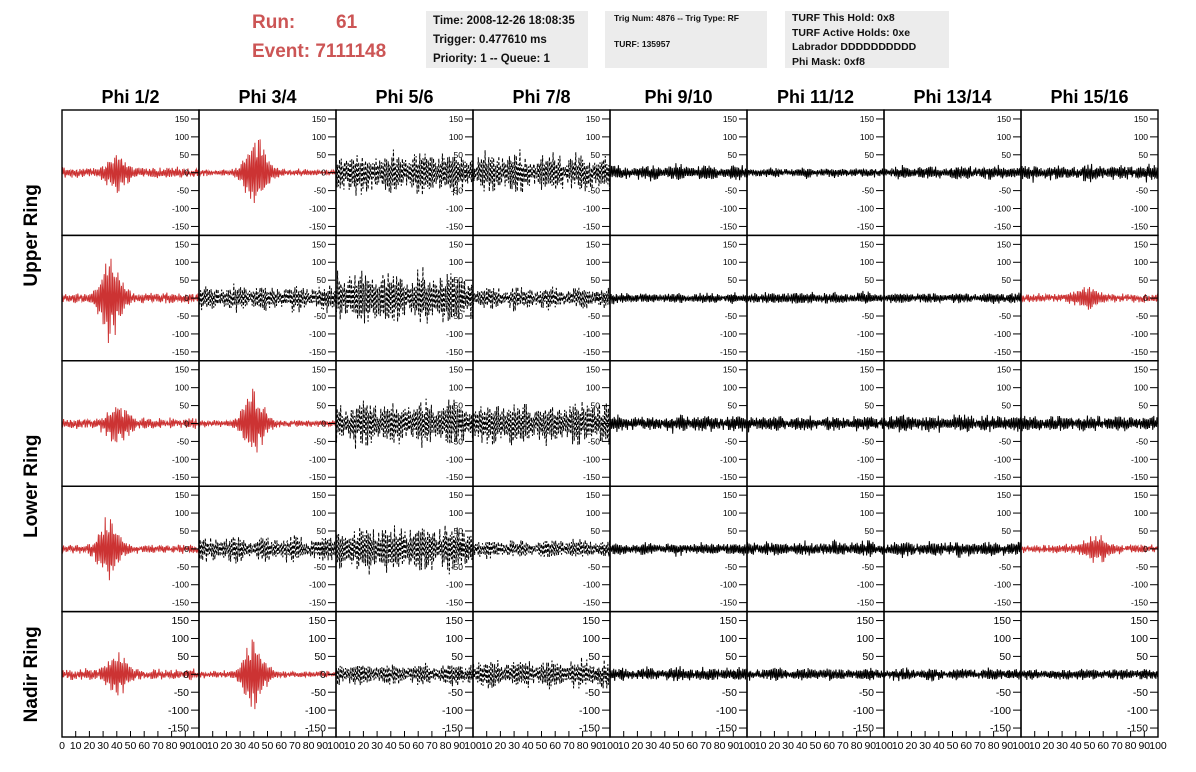 The width and height of the screenshot is (1196, 772). What do you see at coordinates (854, 47) in the screenshot?
I see `labrador-line: Labrador DDDDDDDDDD` at bounding box center [854, 47].